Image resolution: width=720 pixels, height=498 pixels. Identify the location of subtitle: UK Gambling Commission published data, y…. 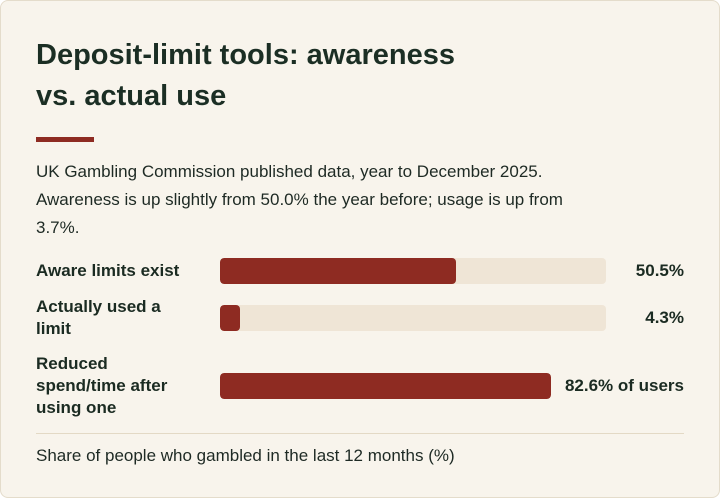
(299, 199).